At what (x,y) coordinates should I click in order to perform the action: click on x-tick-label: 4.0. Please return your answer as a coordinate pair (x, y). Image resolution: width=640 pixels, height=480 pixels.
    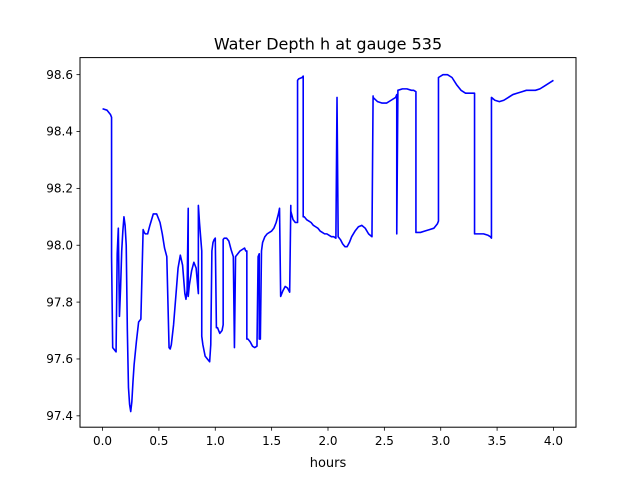
    Looking at the image, I should click on (553, 441).